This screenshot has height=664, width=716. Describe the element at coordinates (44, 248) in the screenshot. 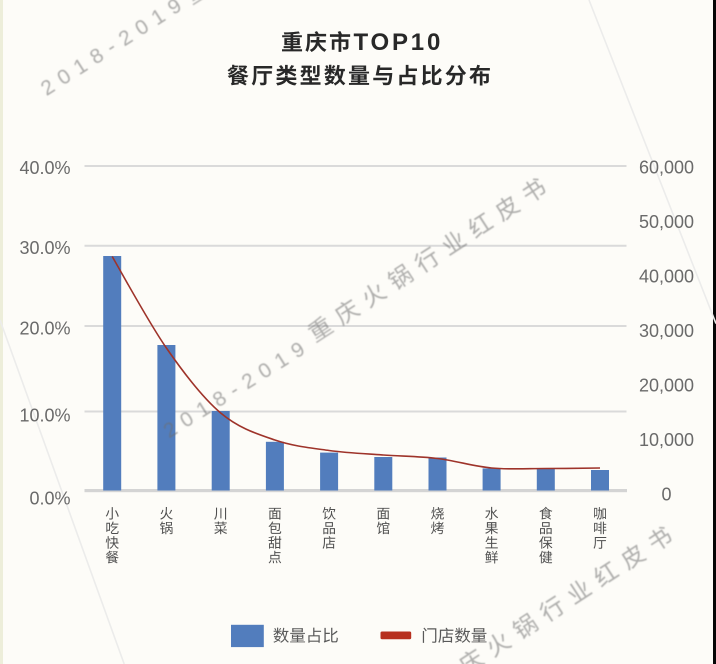

I see `svg-text: 30.0%` at that location.